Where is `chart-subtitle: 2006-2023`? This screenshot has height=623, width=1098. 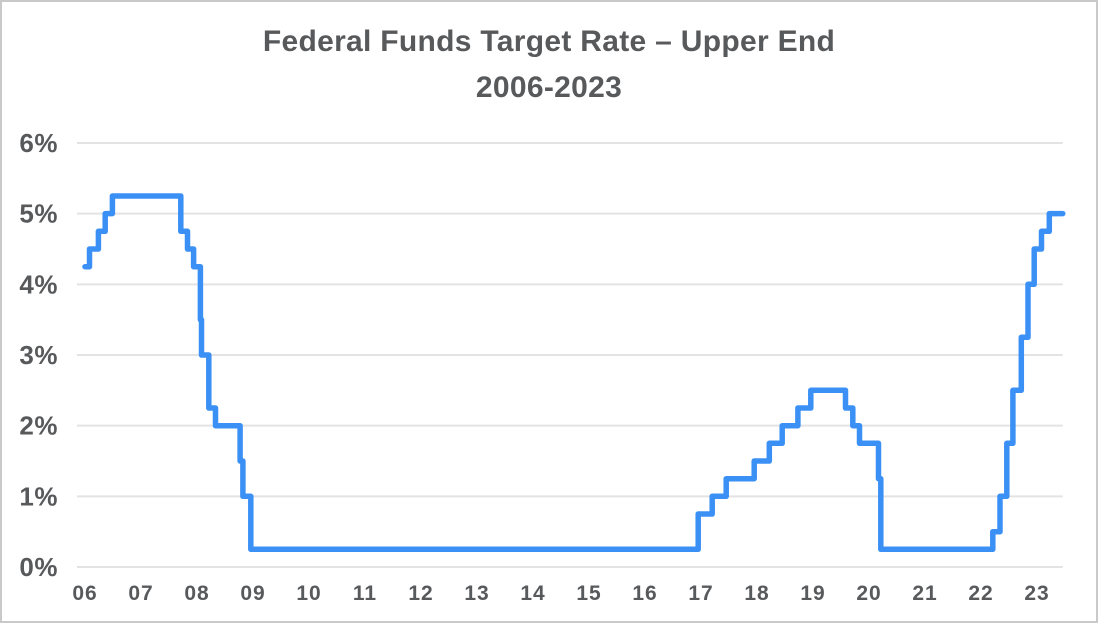
chart-subtitle: 2006-2023 is located at coordinates (549, 87).